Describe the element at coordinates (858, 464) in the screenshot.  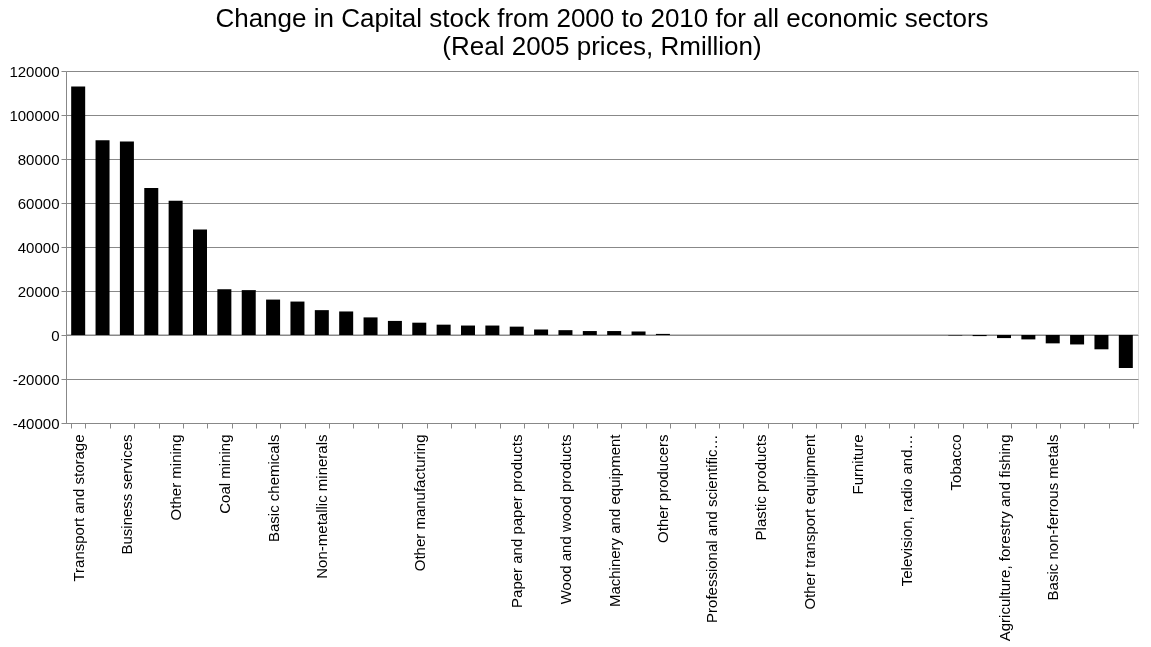
I see `x-tick-label: Furniture` at that location.